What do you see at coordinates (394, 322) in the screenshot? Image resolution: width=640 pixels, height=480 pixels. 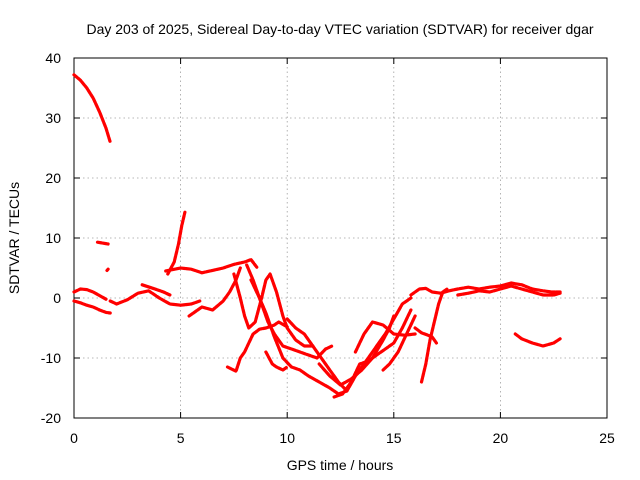 I see `data-series-arc20` at bounding box center [394, 322].